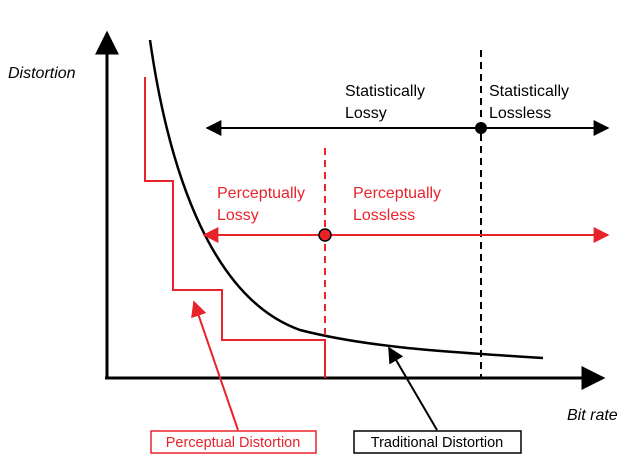 The width and height of the screenshot is (640, 467). I want to click on statistical-threshold-point, so click(481, 128).